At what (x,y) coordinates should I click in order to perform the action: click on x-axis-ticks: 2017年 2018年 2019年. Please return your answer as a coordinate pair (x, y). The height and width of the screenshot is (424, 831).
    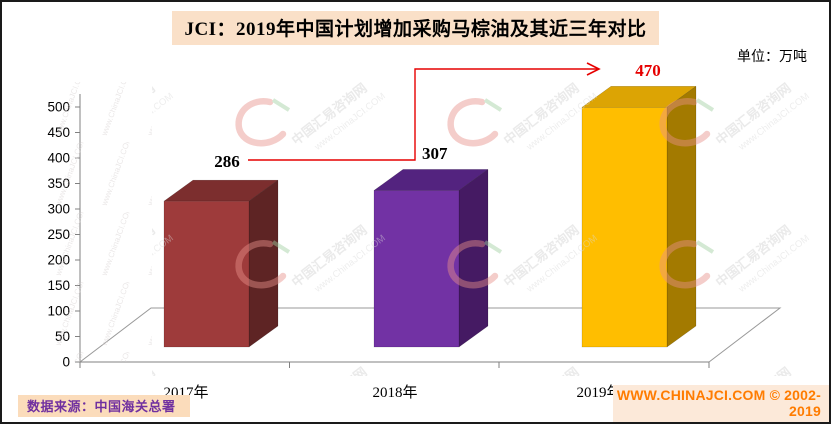
    Looking at the image, I should click on (436, 381).